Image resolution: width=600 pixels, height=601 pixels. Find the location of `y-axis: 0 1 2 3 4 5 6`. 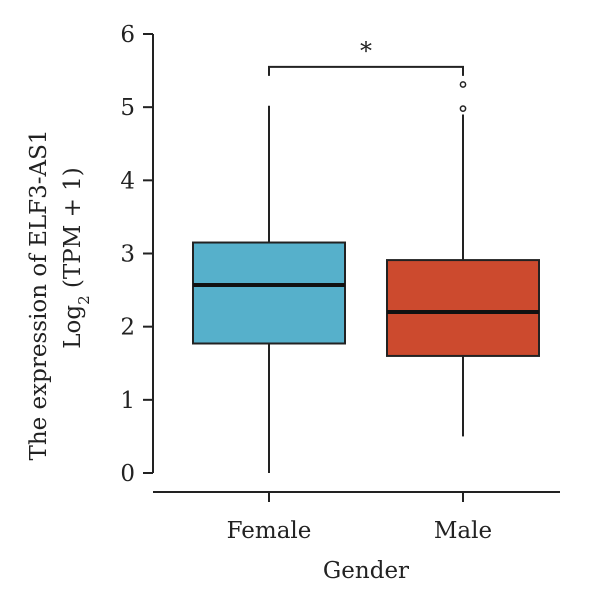

y-axis: 0 1 2 3 4 5 6 is located at coordinates (137, 254).